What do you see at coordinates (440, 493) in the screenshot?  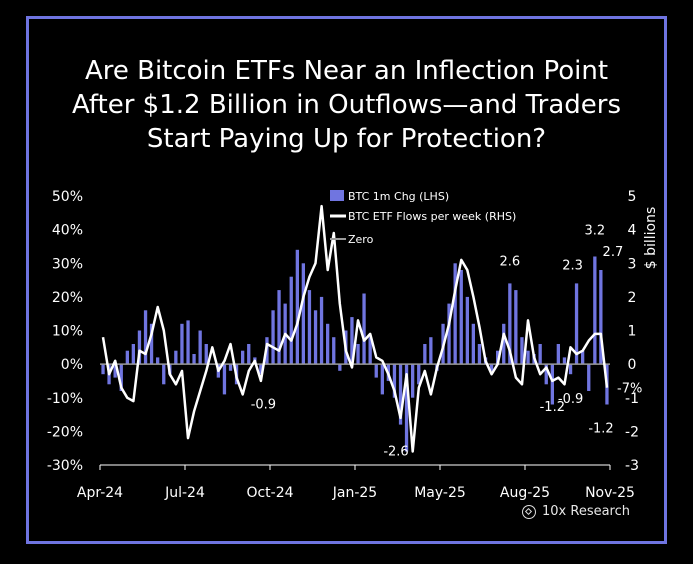 I see `x-tick-label: May-25` at bounding box center [440, 493].